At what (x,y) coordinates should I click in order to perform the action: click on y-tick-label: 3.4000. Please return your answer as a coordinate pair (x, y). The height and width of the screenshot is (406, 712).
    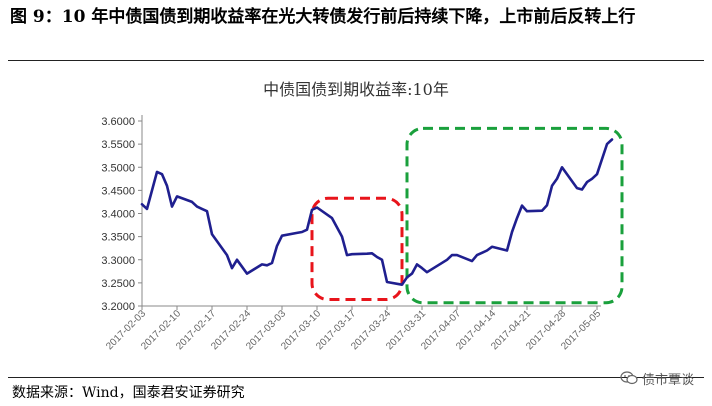
    Looking at the image, I should click on (118, 215).